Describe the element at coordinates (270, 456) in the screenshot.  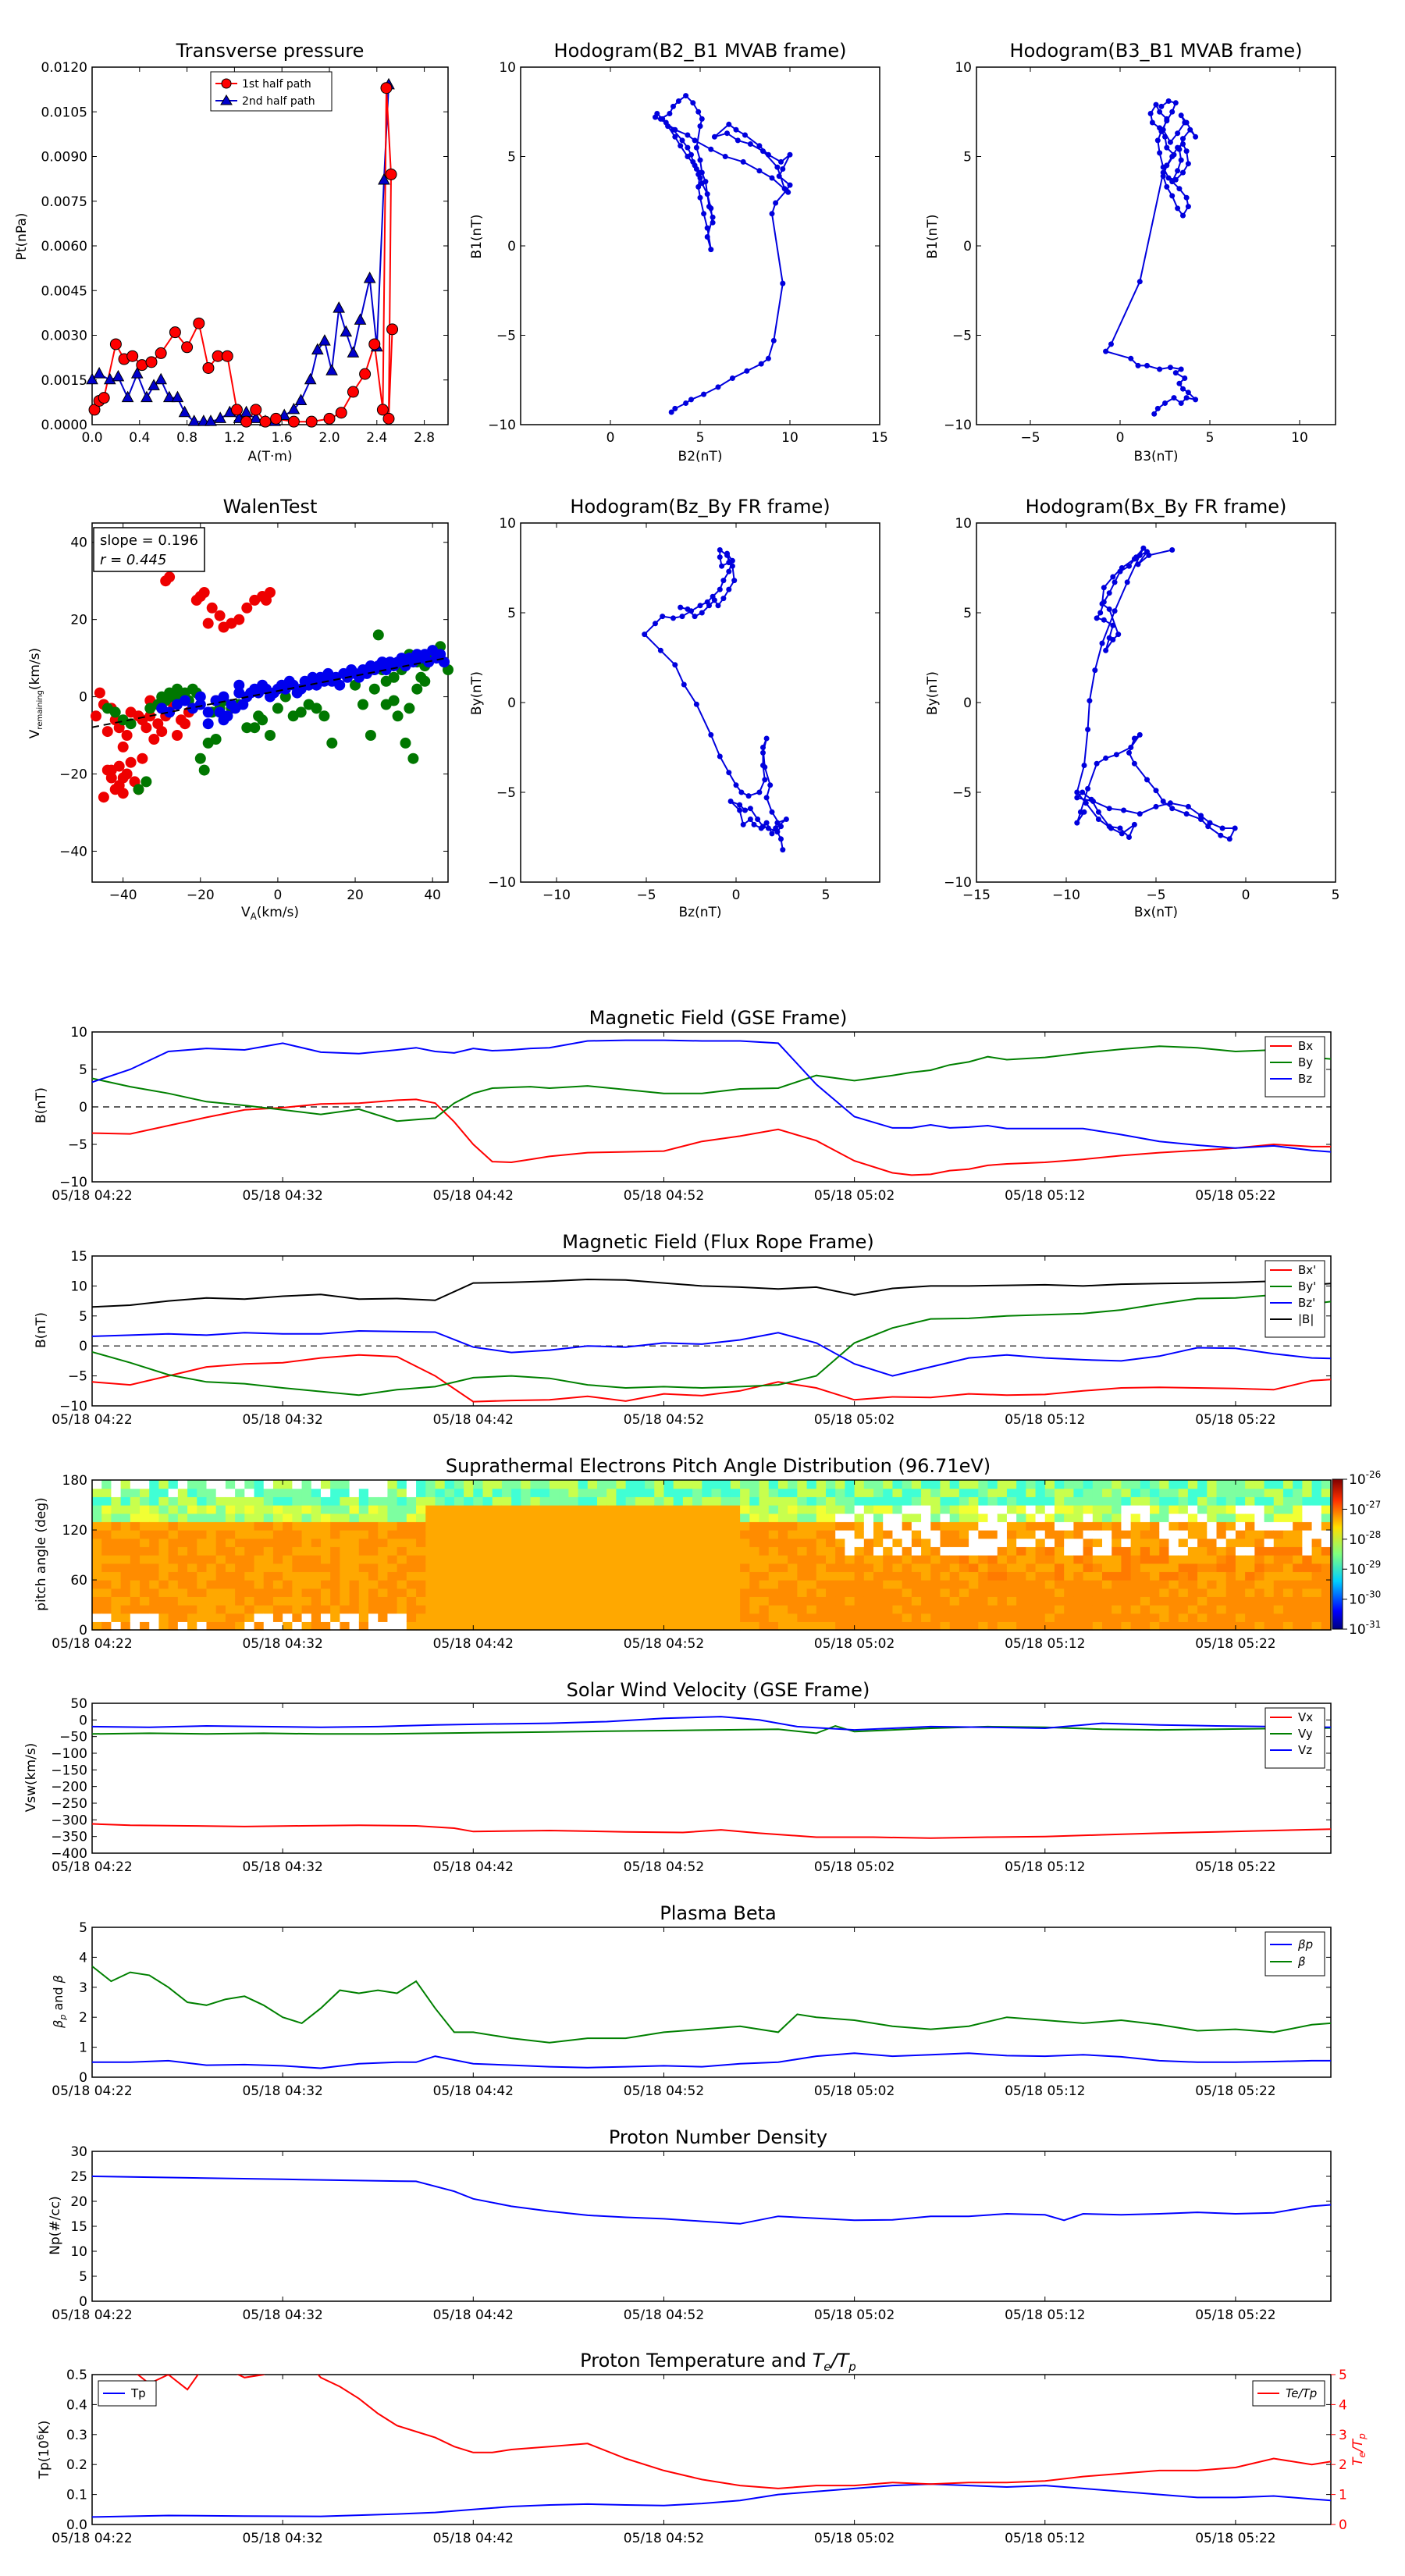
I see `x-axis-label: A(T·m)` at that location.